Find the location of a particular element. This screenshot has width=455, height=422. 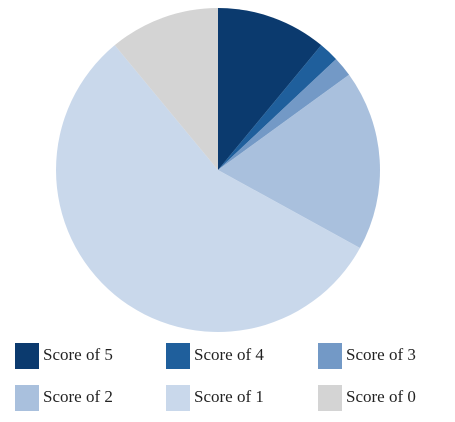

legend-label: Score of 3 is located at coordinates (381, 354).